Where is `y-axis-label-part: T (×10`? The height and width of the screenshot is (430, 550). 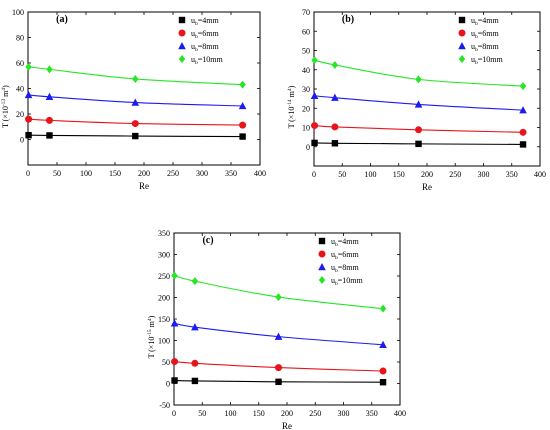 y-axis-label-part: T (×10 is located at coordinates (151, 348).